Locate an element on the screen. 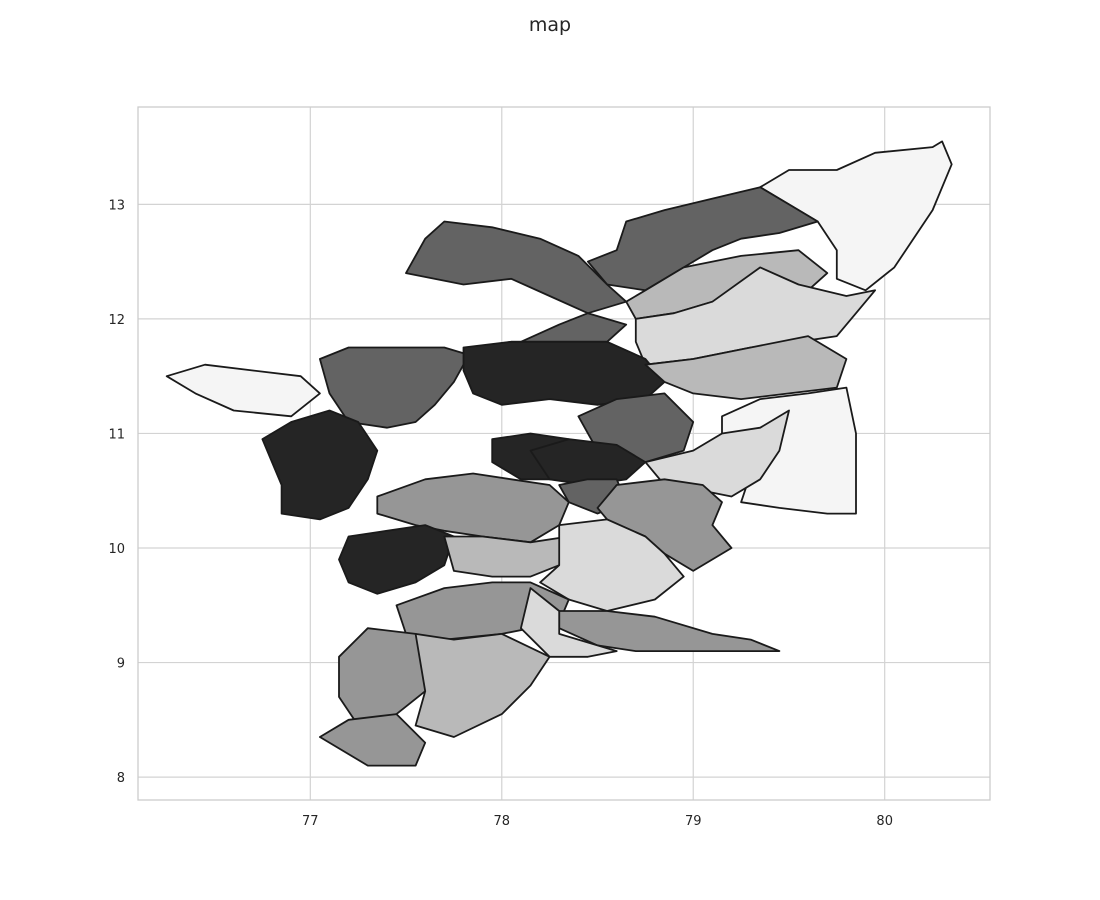 The width and height of the screenshot is (1100, 900). y-tick-label: 13 is located at coordinates (116, 205).